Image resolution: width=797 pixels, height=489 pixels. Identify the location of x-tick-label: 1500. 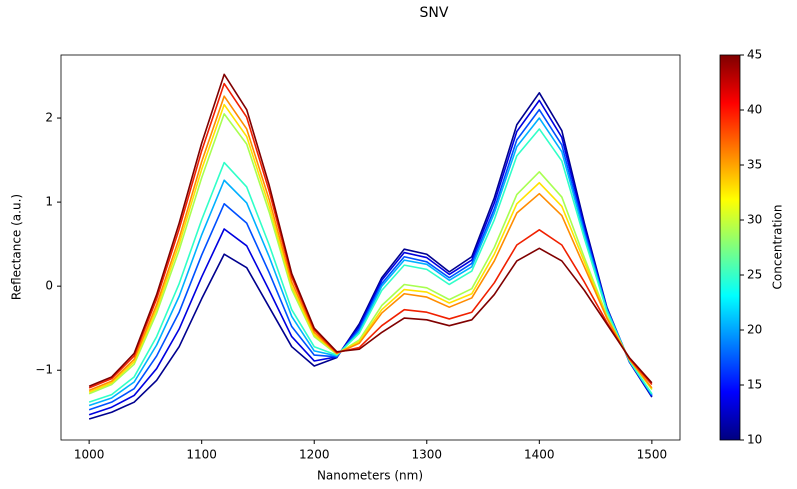
(652, 455).